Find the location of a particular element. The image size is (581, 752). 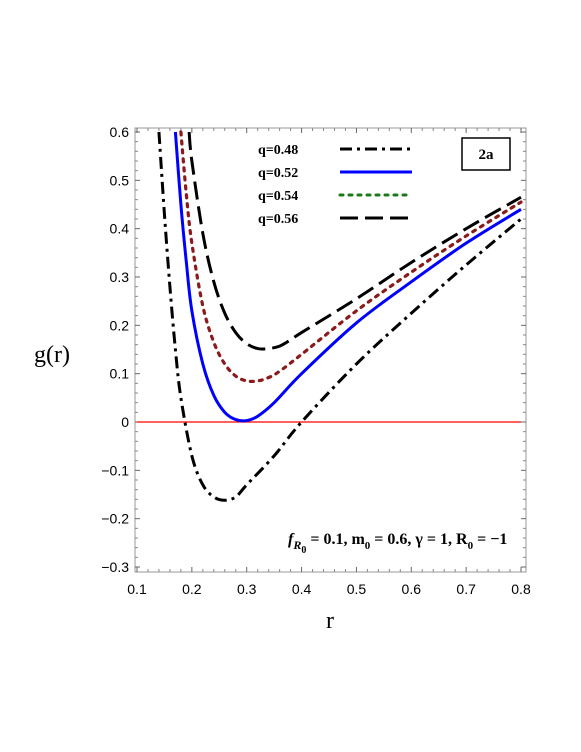

x-axis-label: r is located at coordinates (330, 621).